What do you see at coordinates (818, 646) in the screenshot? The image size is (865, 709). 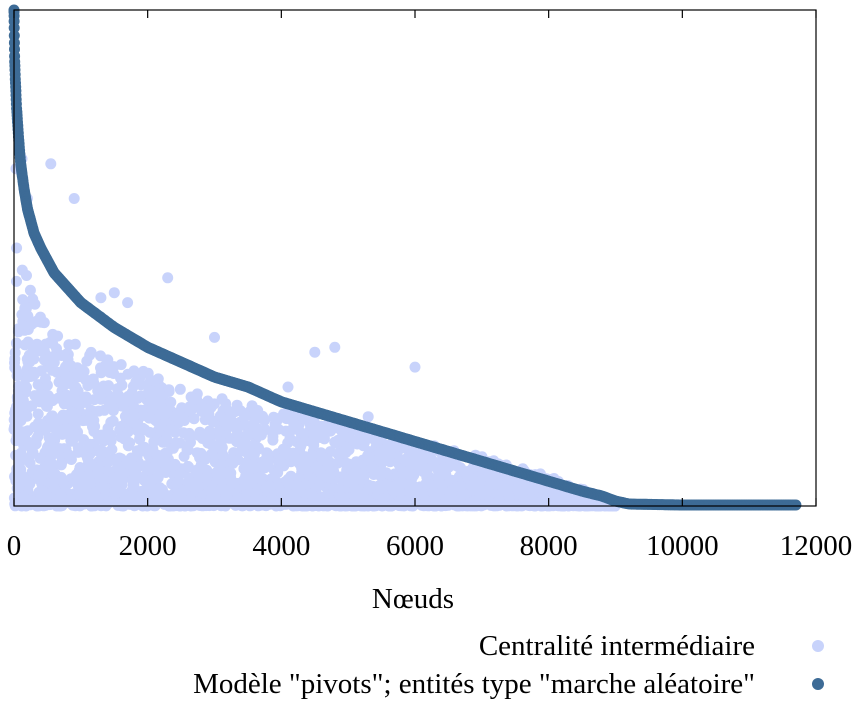 I see `legend-marker-light` at bounding box center [818, 646].